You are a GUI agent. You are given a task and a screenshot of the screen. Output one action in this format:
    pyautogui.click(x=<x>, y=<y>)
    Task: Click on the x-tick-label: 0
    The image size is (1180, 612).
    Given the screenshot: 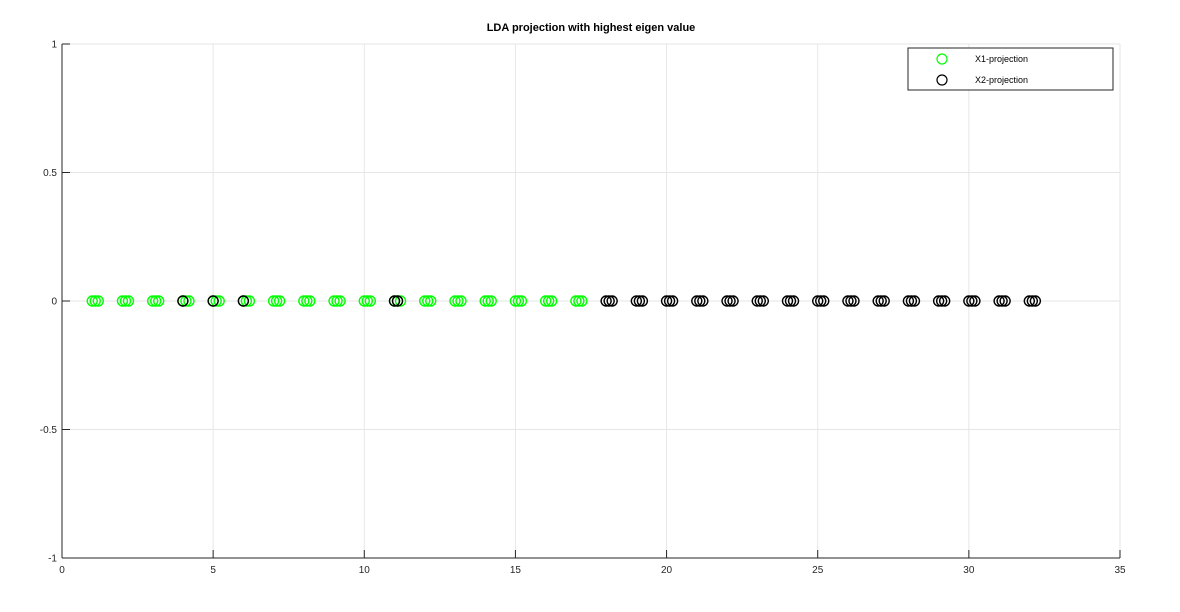 What is the action you would take?
    pyautogui.click(x=62, y=570)
    